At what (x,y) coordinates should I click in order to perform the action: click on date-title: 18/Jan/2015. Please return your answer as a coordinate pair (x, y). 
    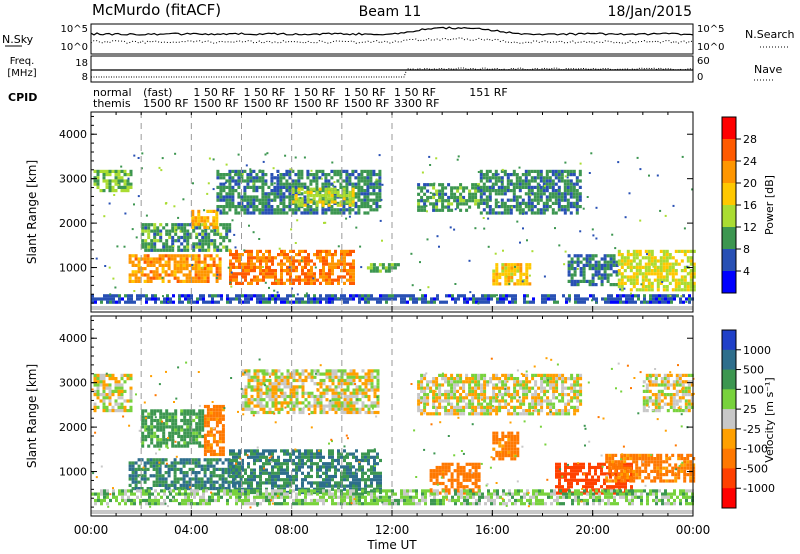
    Looking at the image, I should click on (650, 12).